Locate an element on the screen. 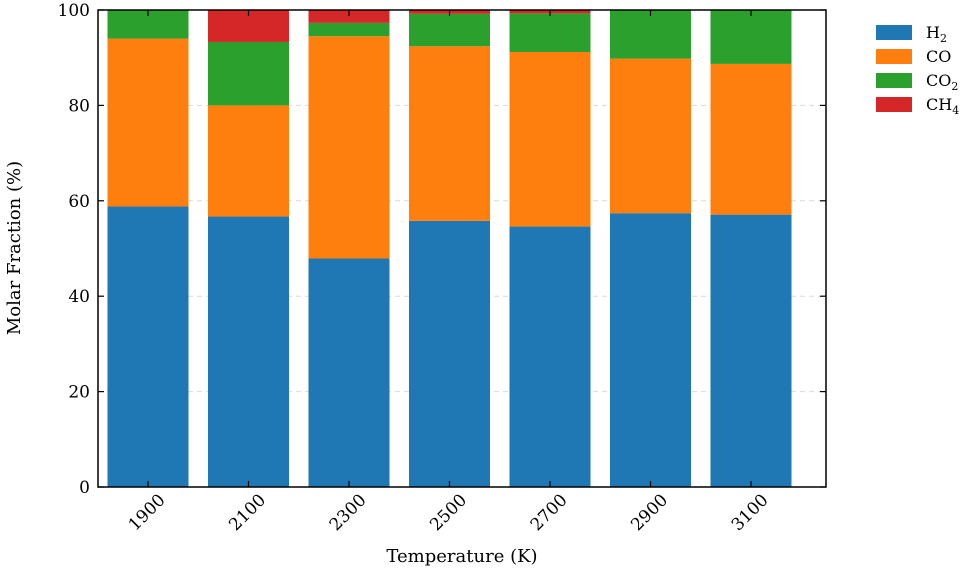 This screenshot has width=963, height=572. bar-segment-h2-1900 is located at coordinates (148, 347).